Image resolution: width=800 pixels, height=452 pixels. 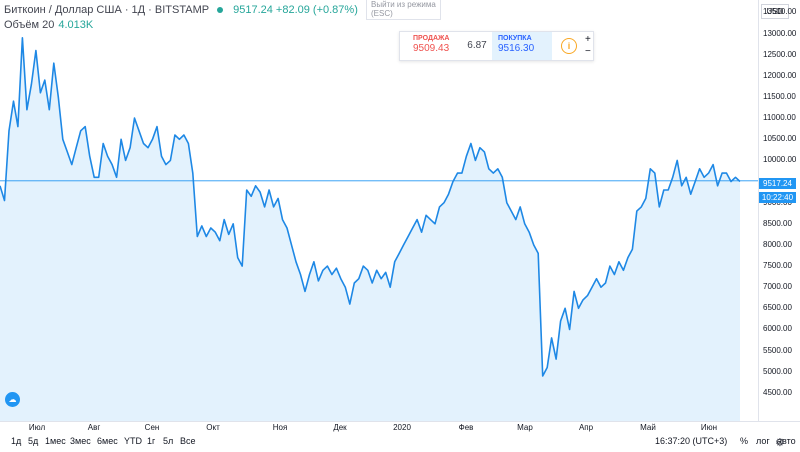 I want to click on y-tick-label: 5000.00, so click(x=777, y=371).